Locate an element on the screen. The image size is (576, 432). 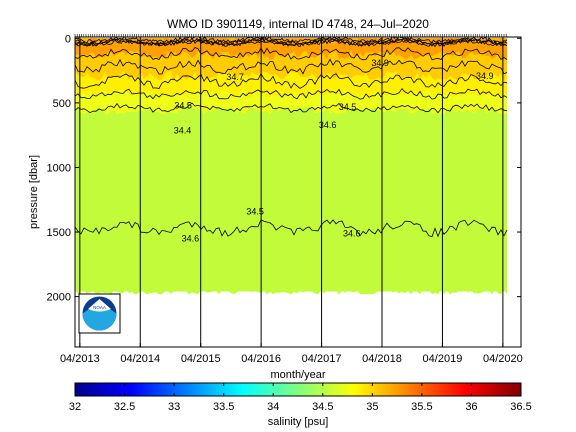
field-bottom-edge is located at coordinates (291, 291).